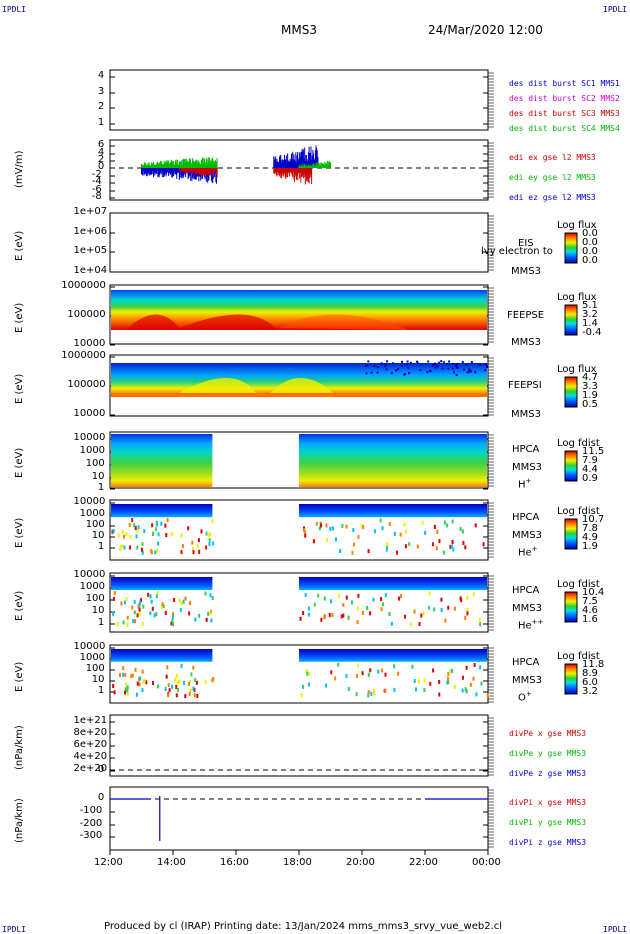 The image size is (630, 934). Describe the element at coordinates (552, 157) in the screenshot. I see `legend-entry: edi ex gse l2 MMS3` at that location.